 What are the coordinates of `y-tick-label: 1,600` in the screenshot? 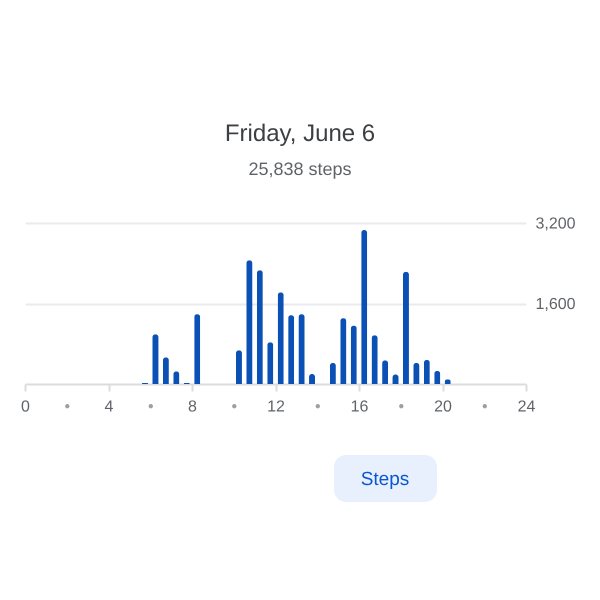 It's located at (556, 304).